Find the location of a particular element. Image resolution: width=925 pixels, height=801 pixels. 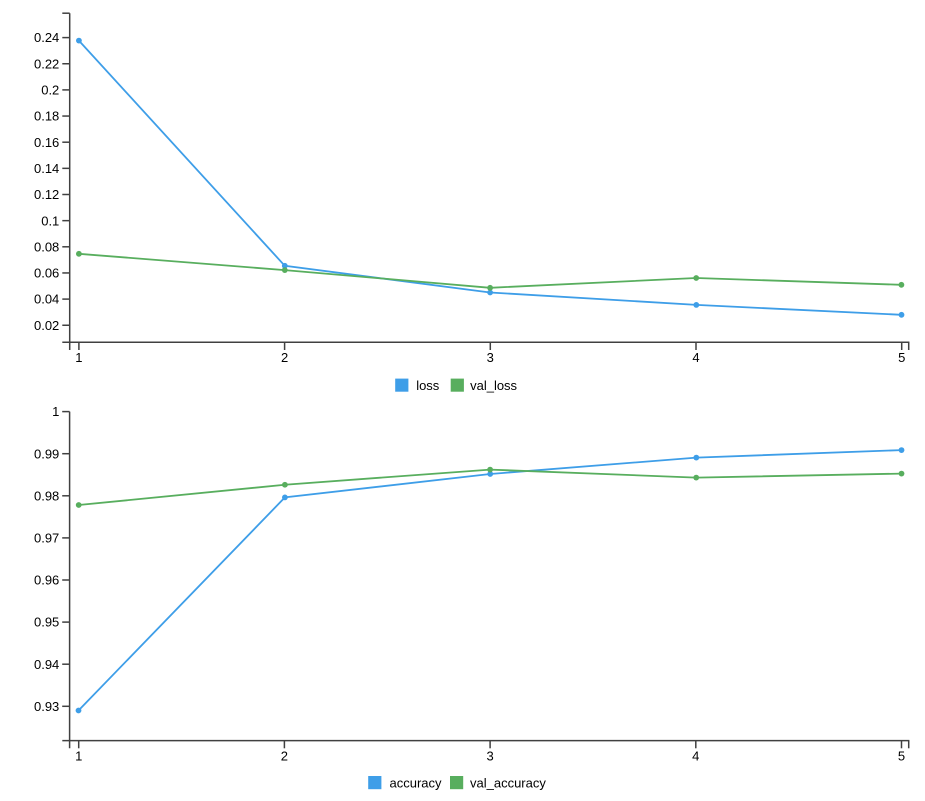

svg-text: 0.18 is located at coordinates (46, 116).